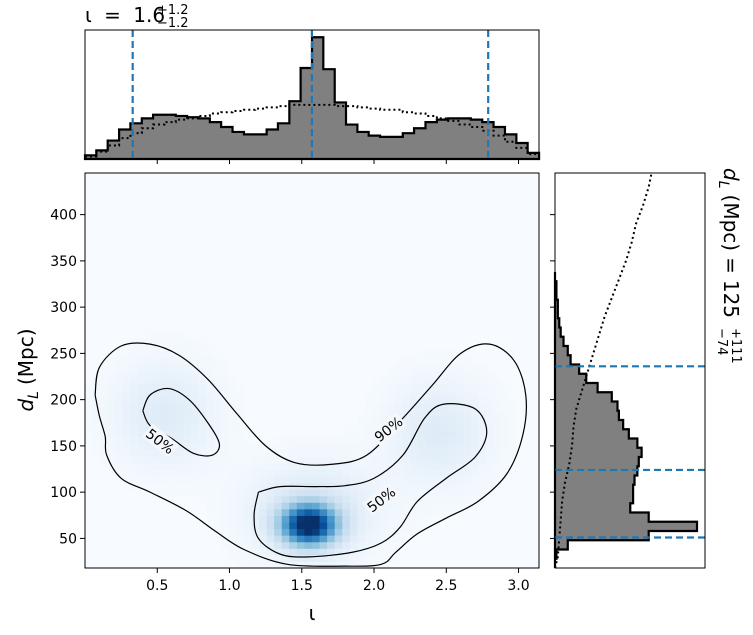 Image resolution: width=753 pixels, height=635 pixels. I want to click on iota-title-symbol: ι, so click(88, 15).